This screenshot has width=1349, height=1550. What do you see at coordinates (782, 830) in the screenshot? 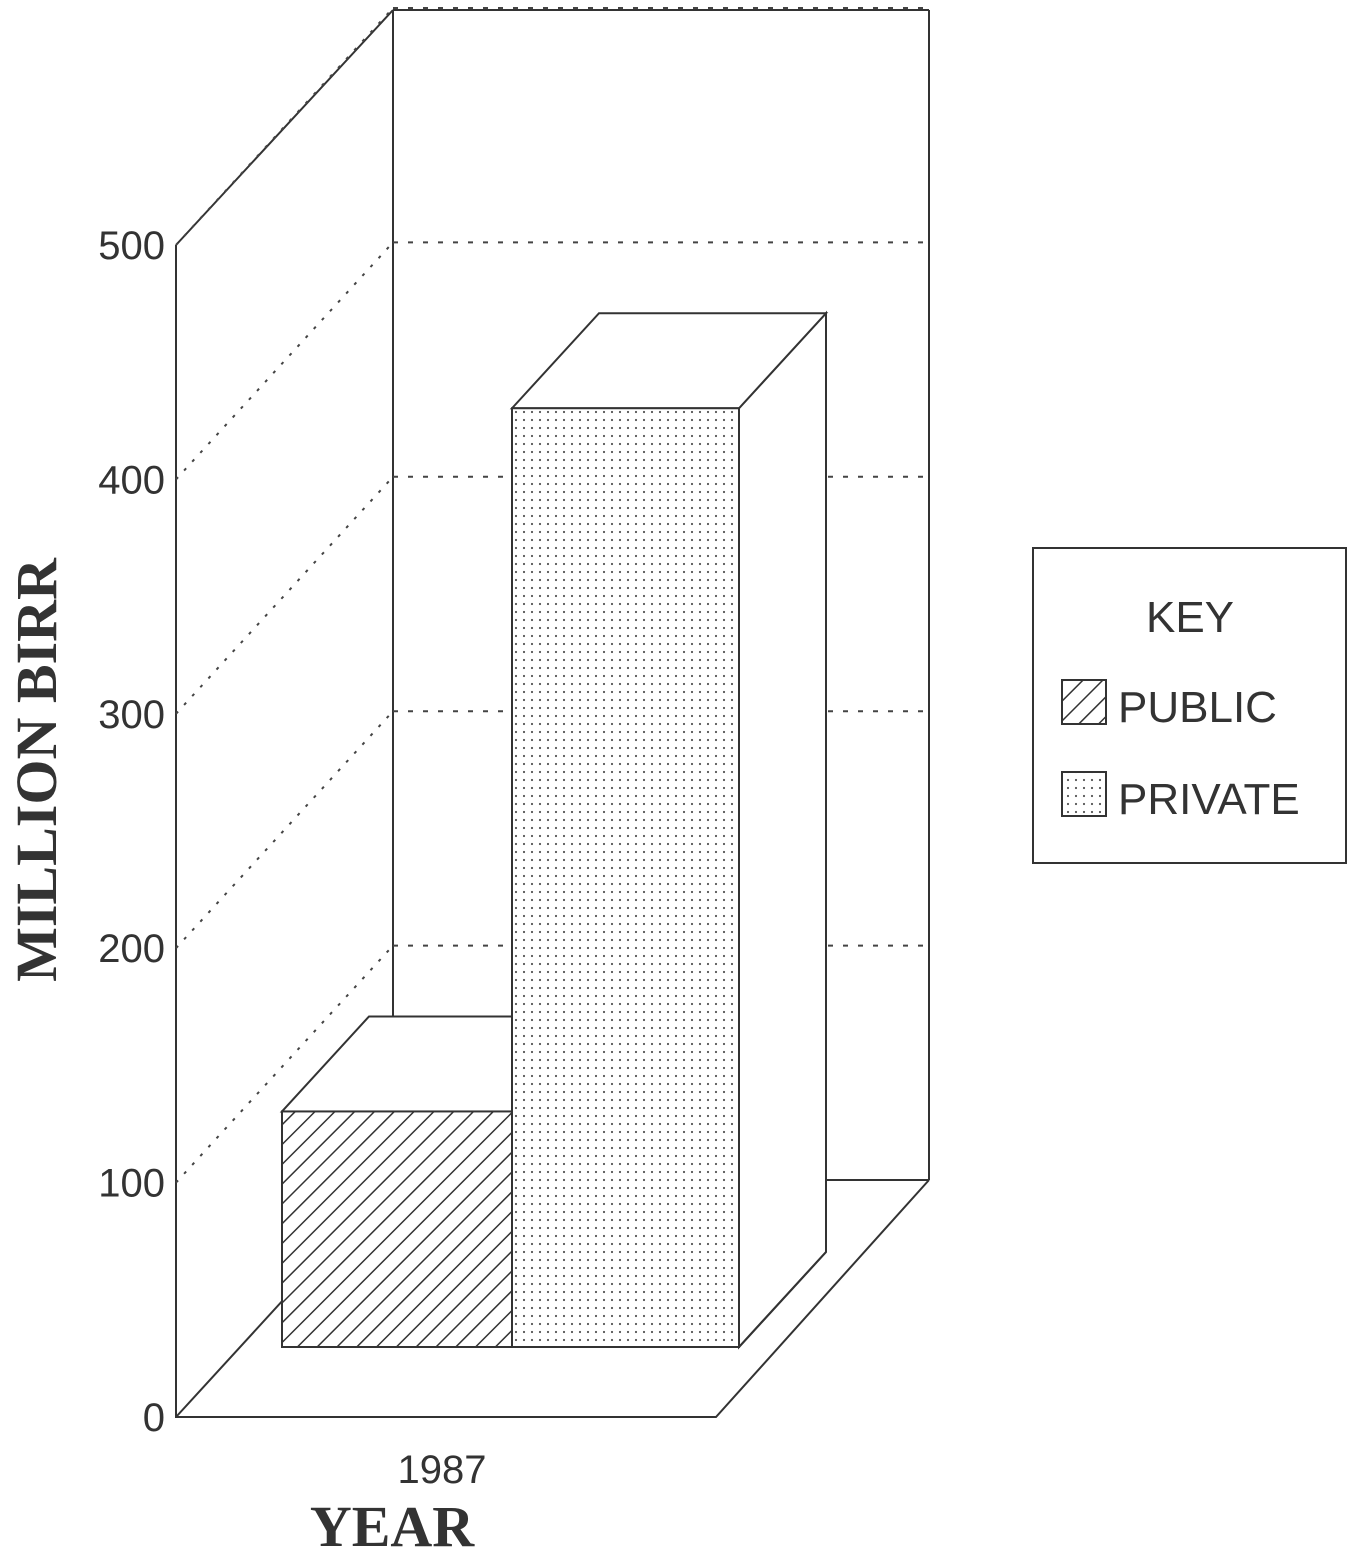
I see `bar-side-face` at bounding box center [782, 830].